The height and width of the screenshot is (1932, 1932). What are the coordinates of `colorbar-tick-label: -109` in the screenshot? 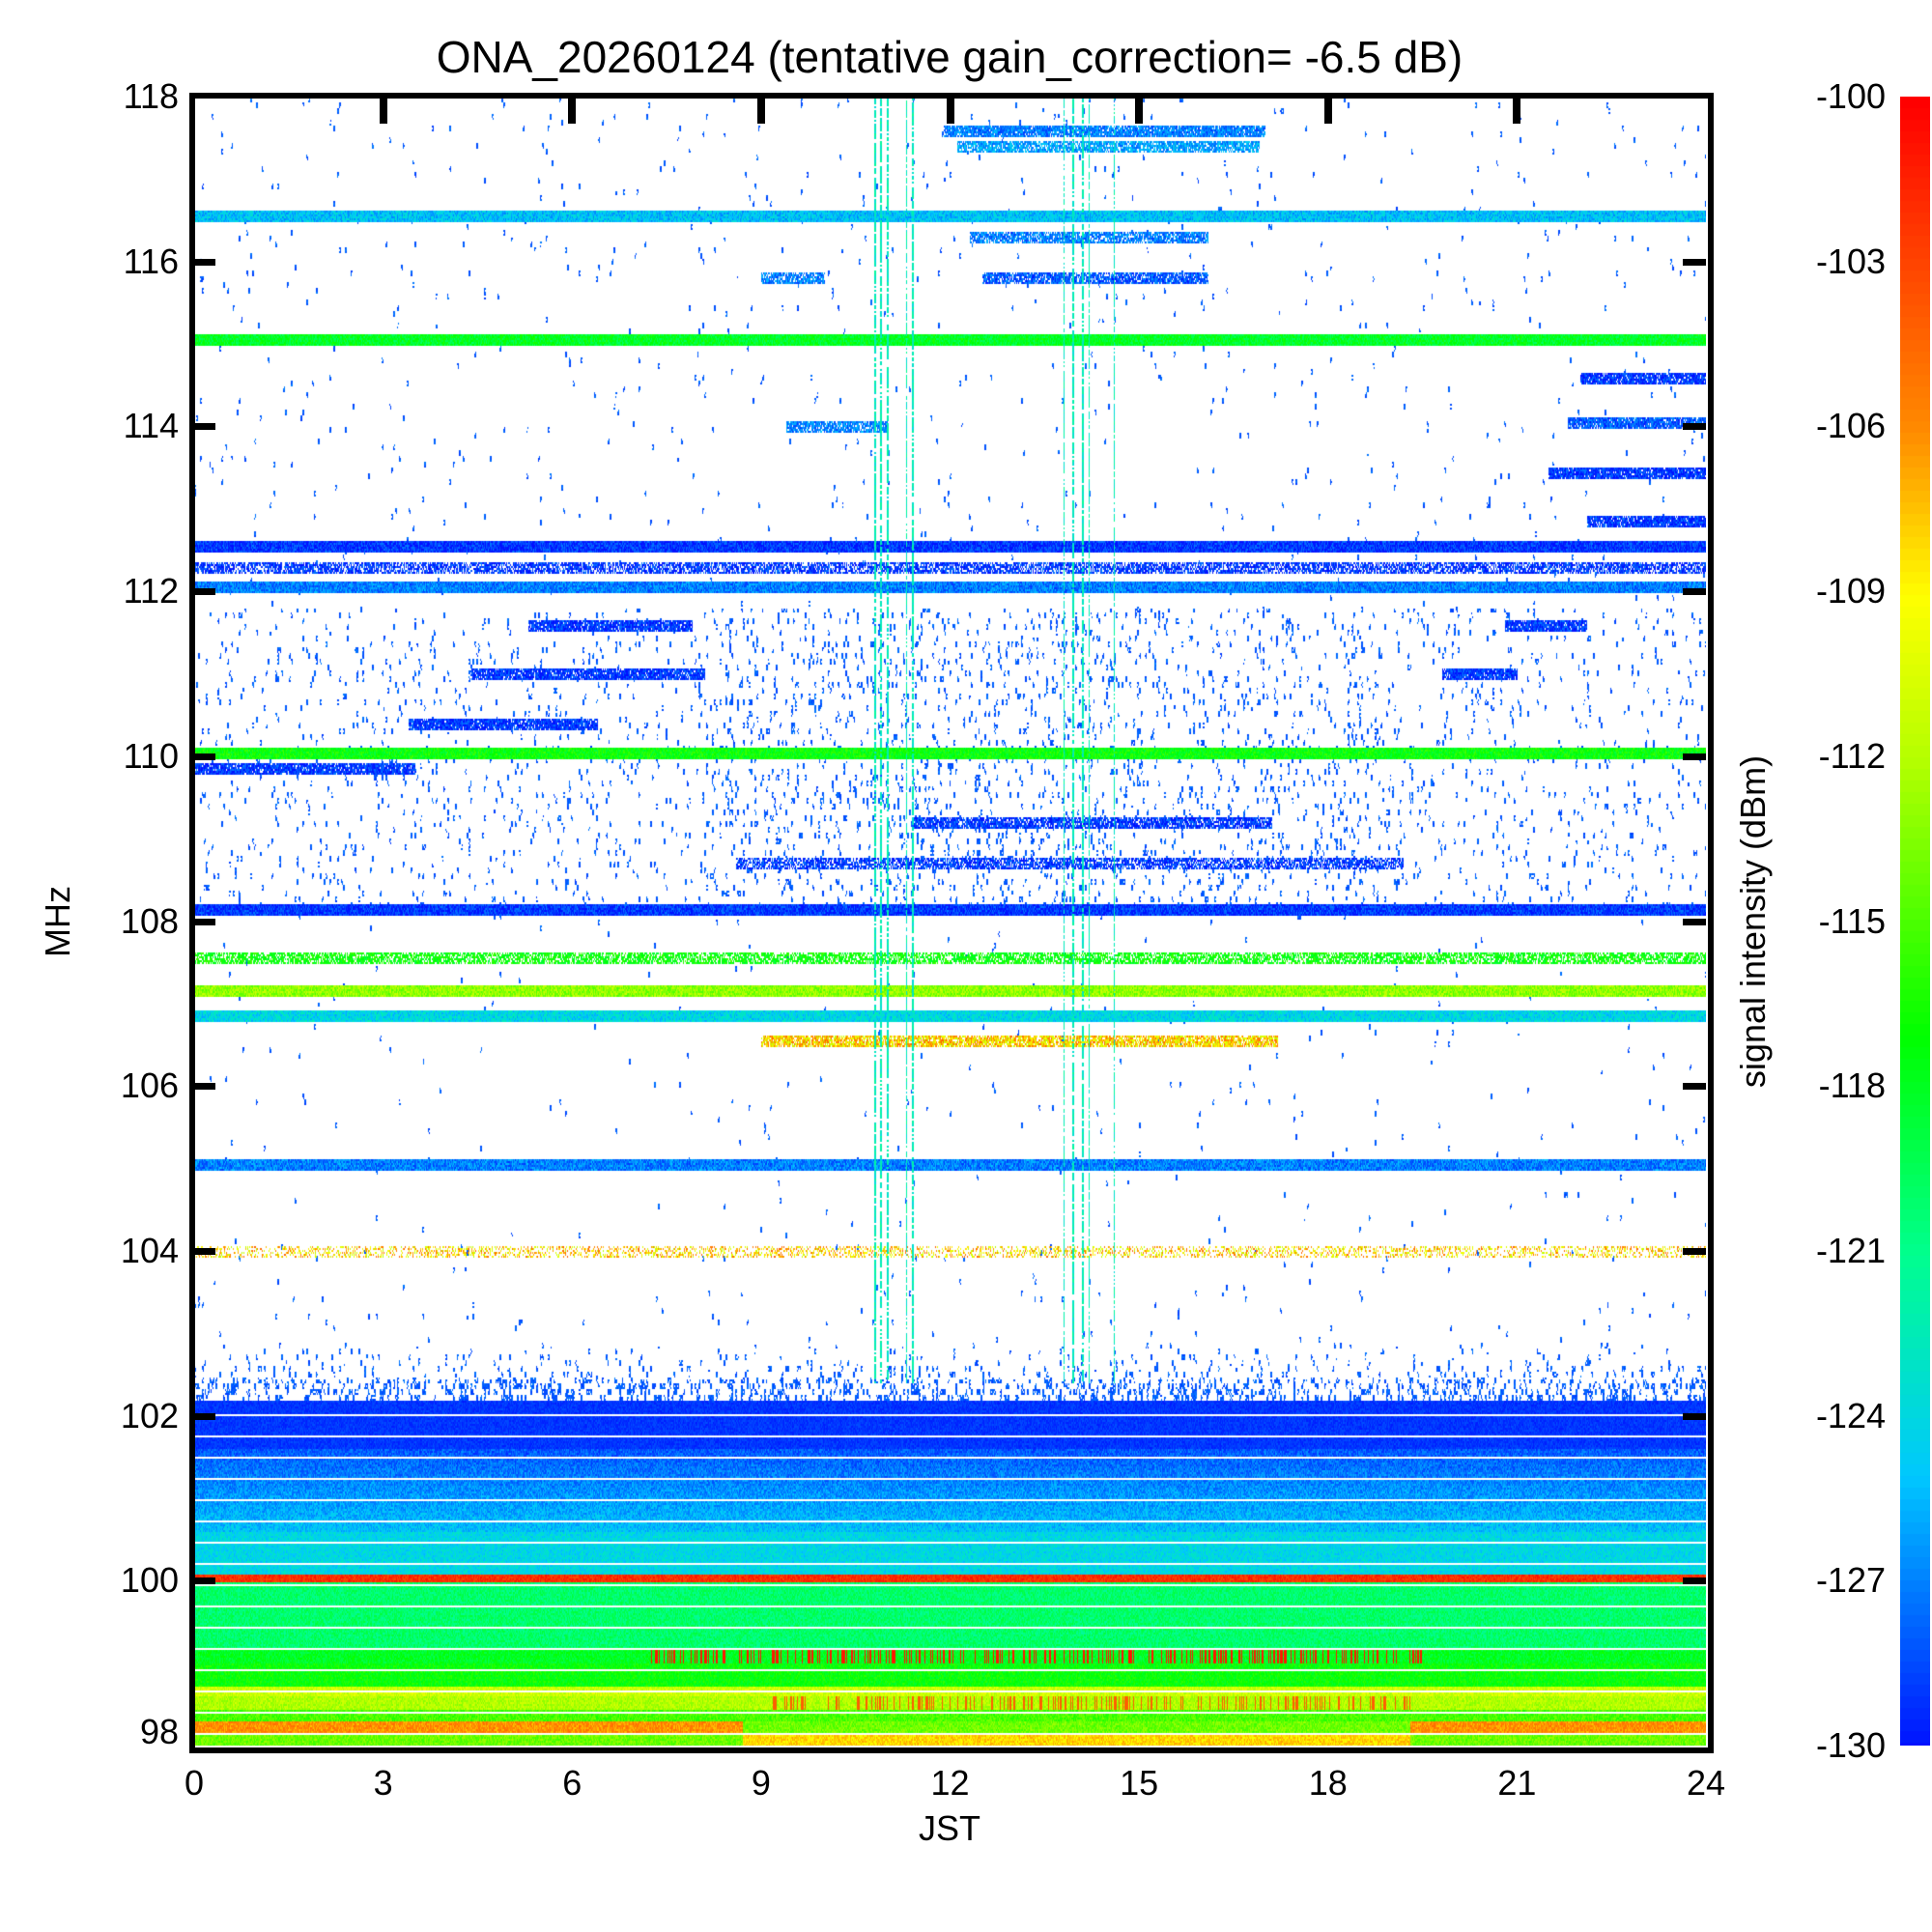 It's located at (1850, 591).